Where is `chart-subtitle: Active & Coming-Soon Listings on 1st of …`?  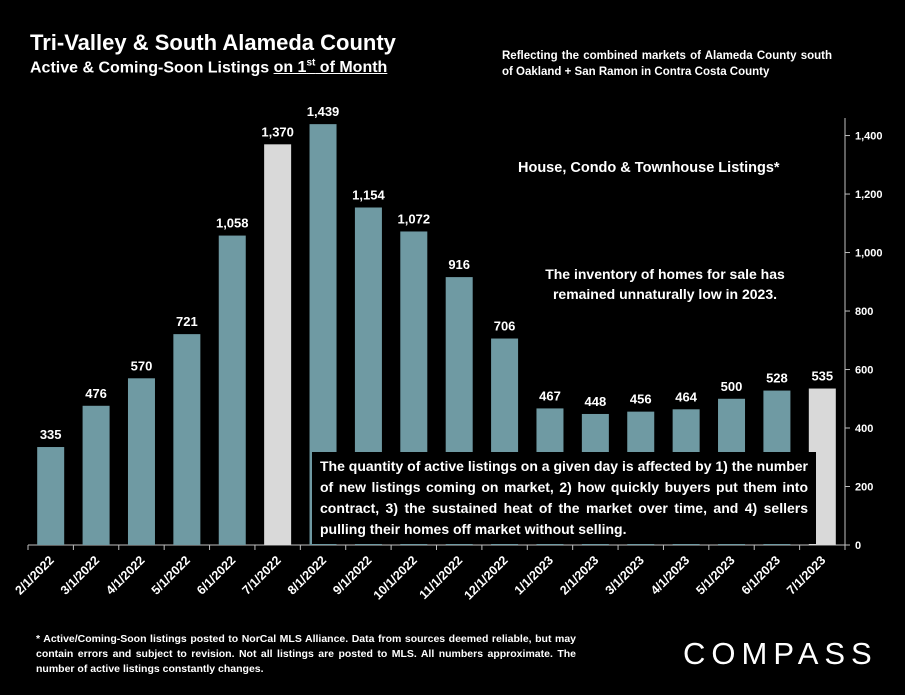 chart-subtitle: Active & Coming-Soon Listings on 1st of … is located at coordinates (208, 67).